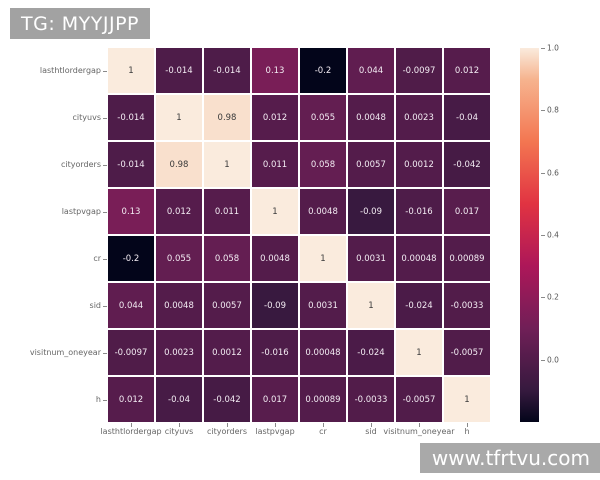 The image size is (600, 480). What do you see at coordinates (467, 431) in the screenshot?
I see `x-axis-label: h` at bounding box center [467, 431].